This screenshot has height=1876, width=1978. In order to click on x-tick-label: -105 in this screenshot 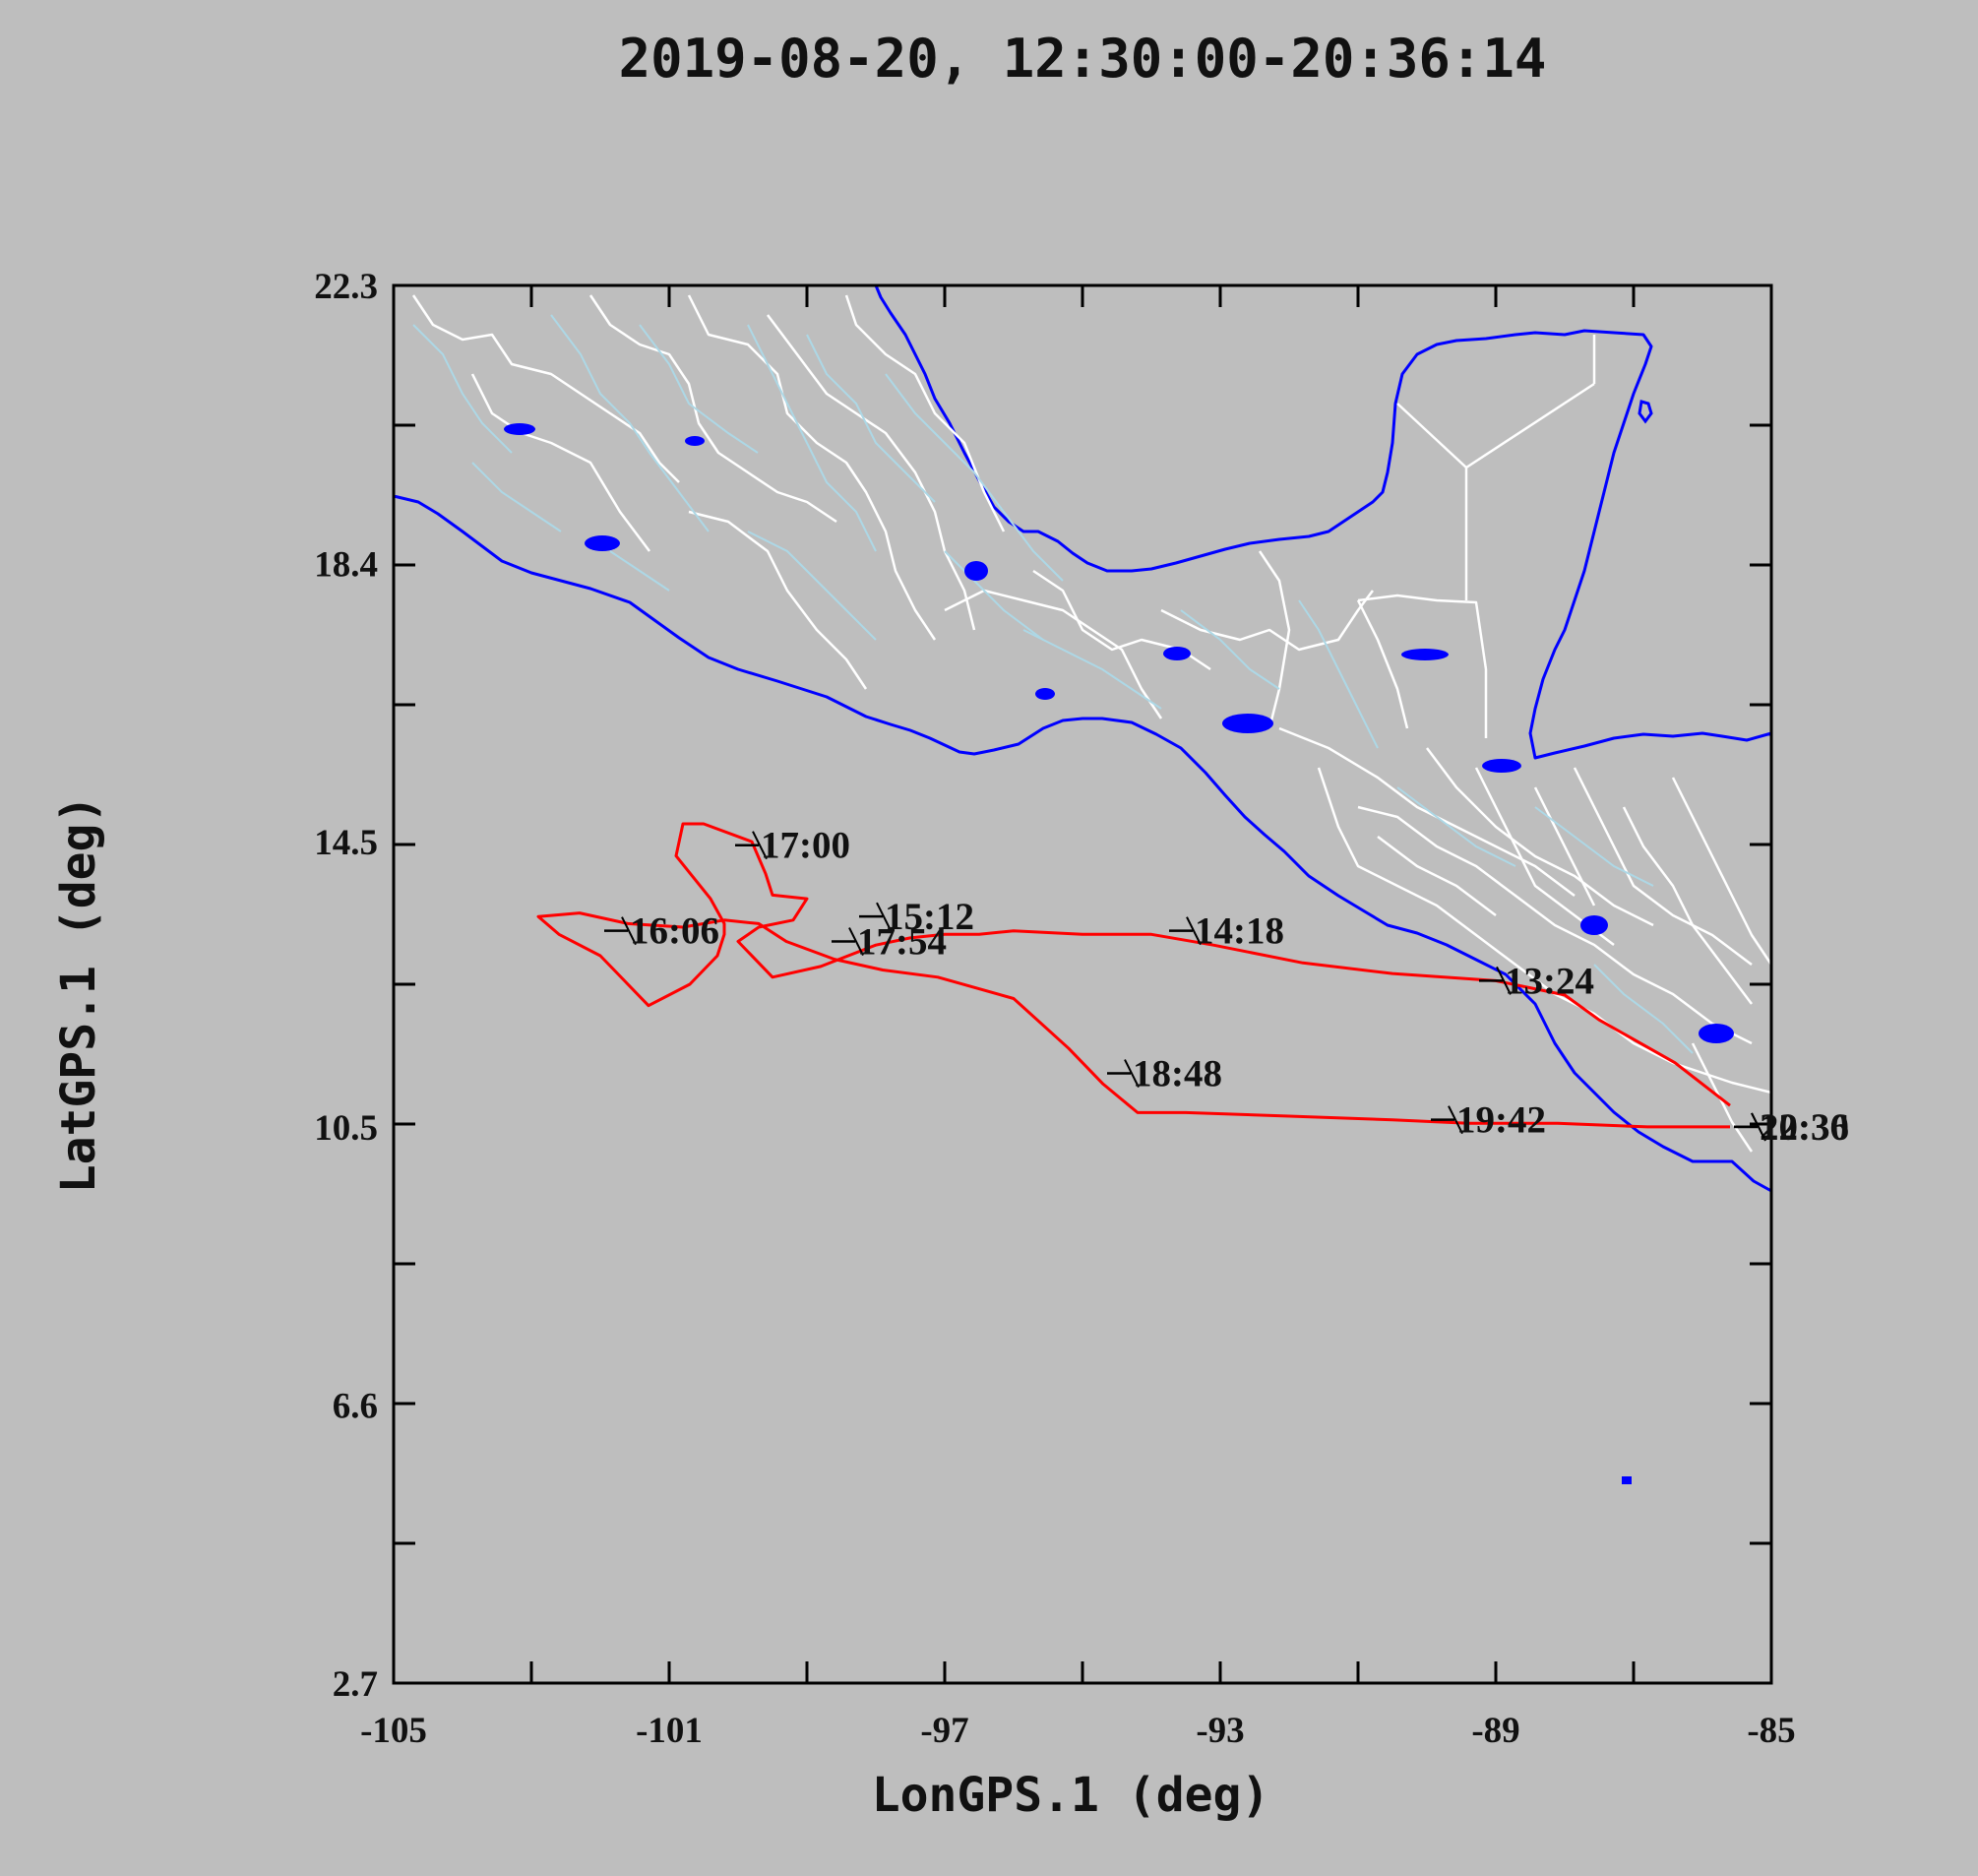, I will do `click(394, 1731)`.